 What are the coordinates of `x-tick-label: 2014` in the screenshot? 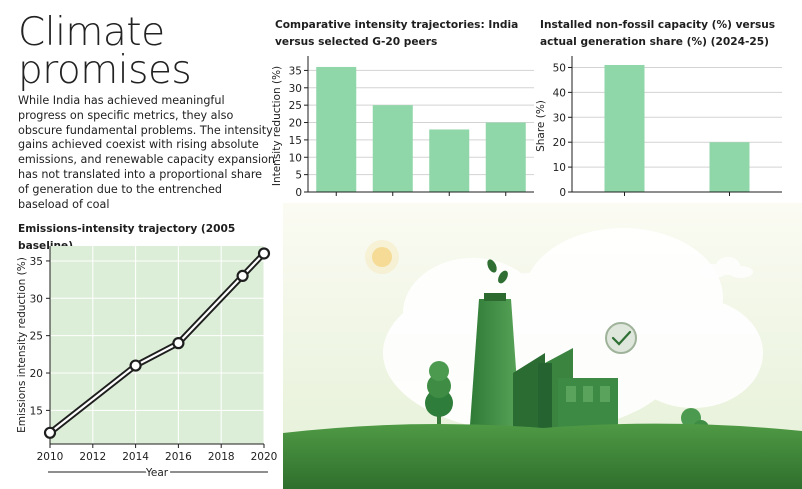 It's located at (135, 457).